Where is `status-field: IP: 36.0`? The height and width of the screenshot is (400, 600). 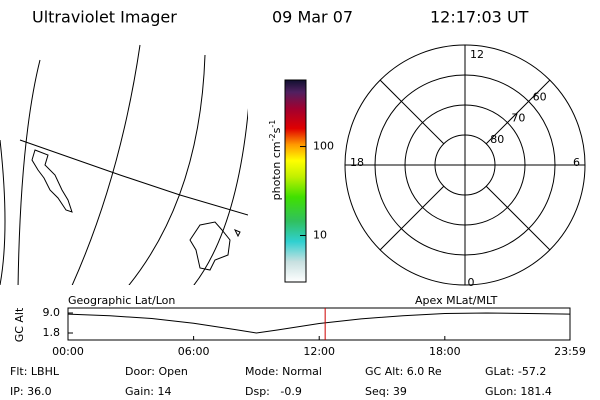
status-field: IP: 36.0 is located at coordinates (31, 391).